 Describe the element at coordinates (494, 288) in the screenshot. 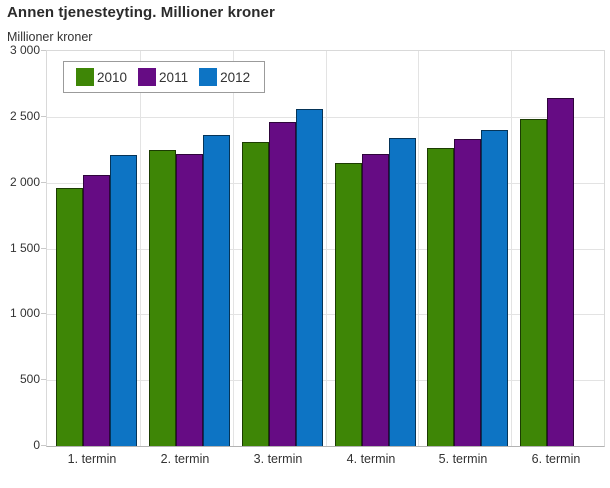

I see `bar-2012-5-termin` at that location.